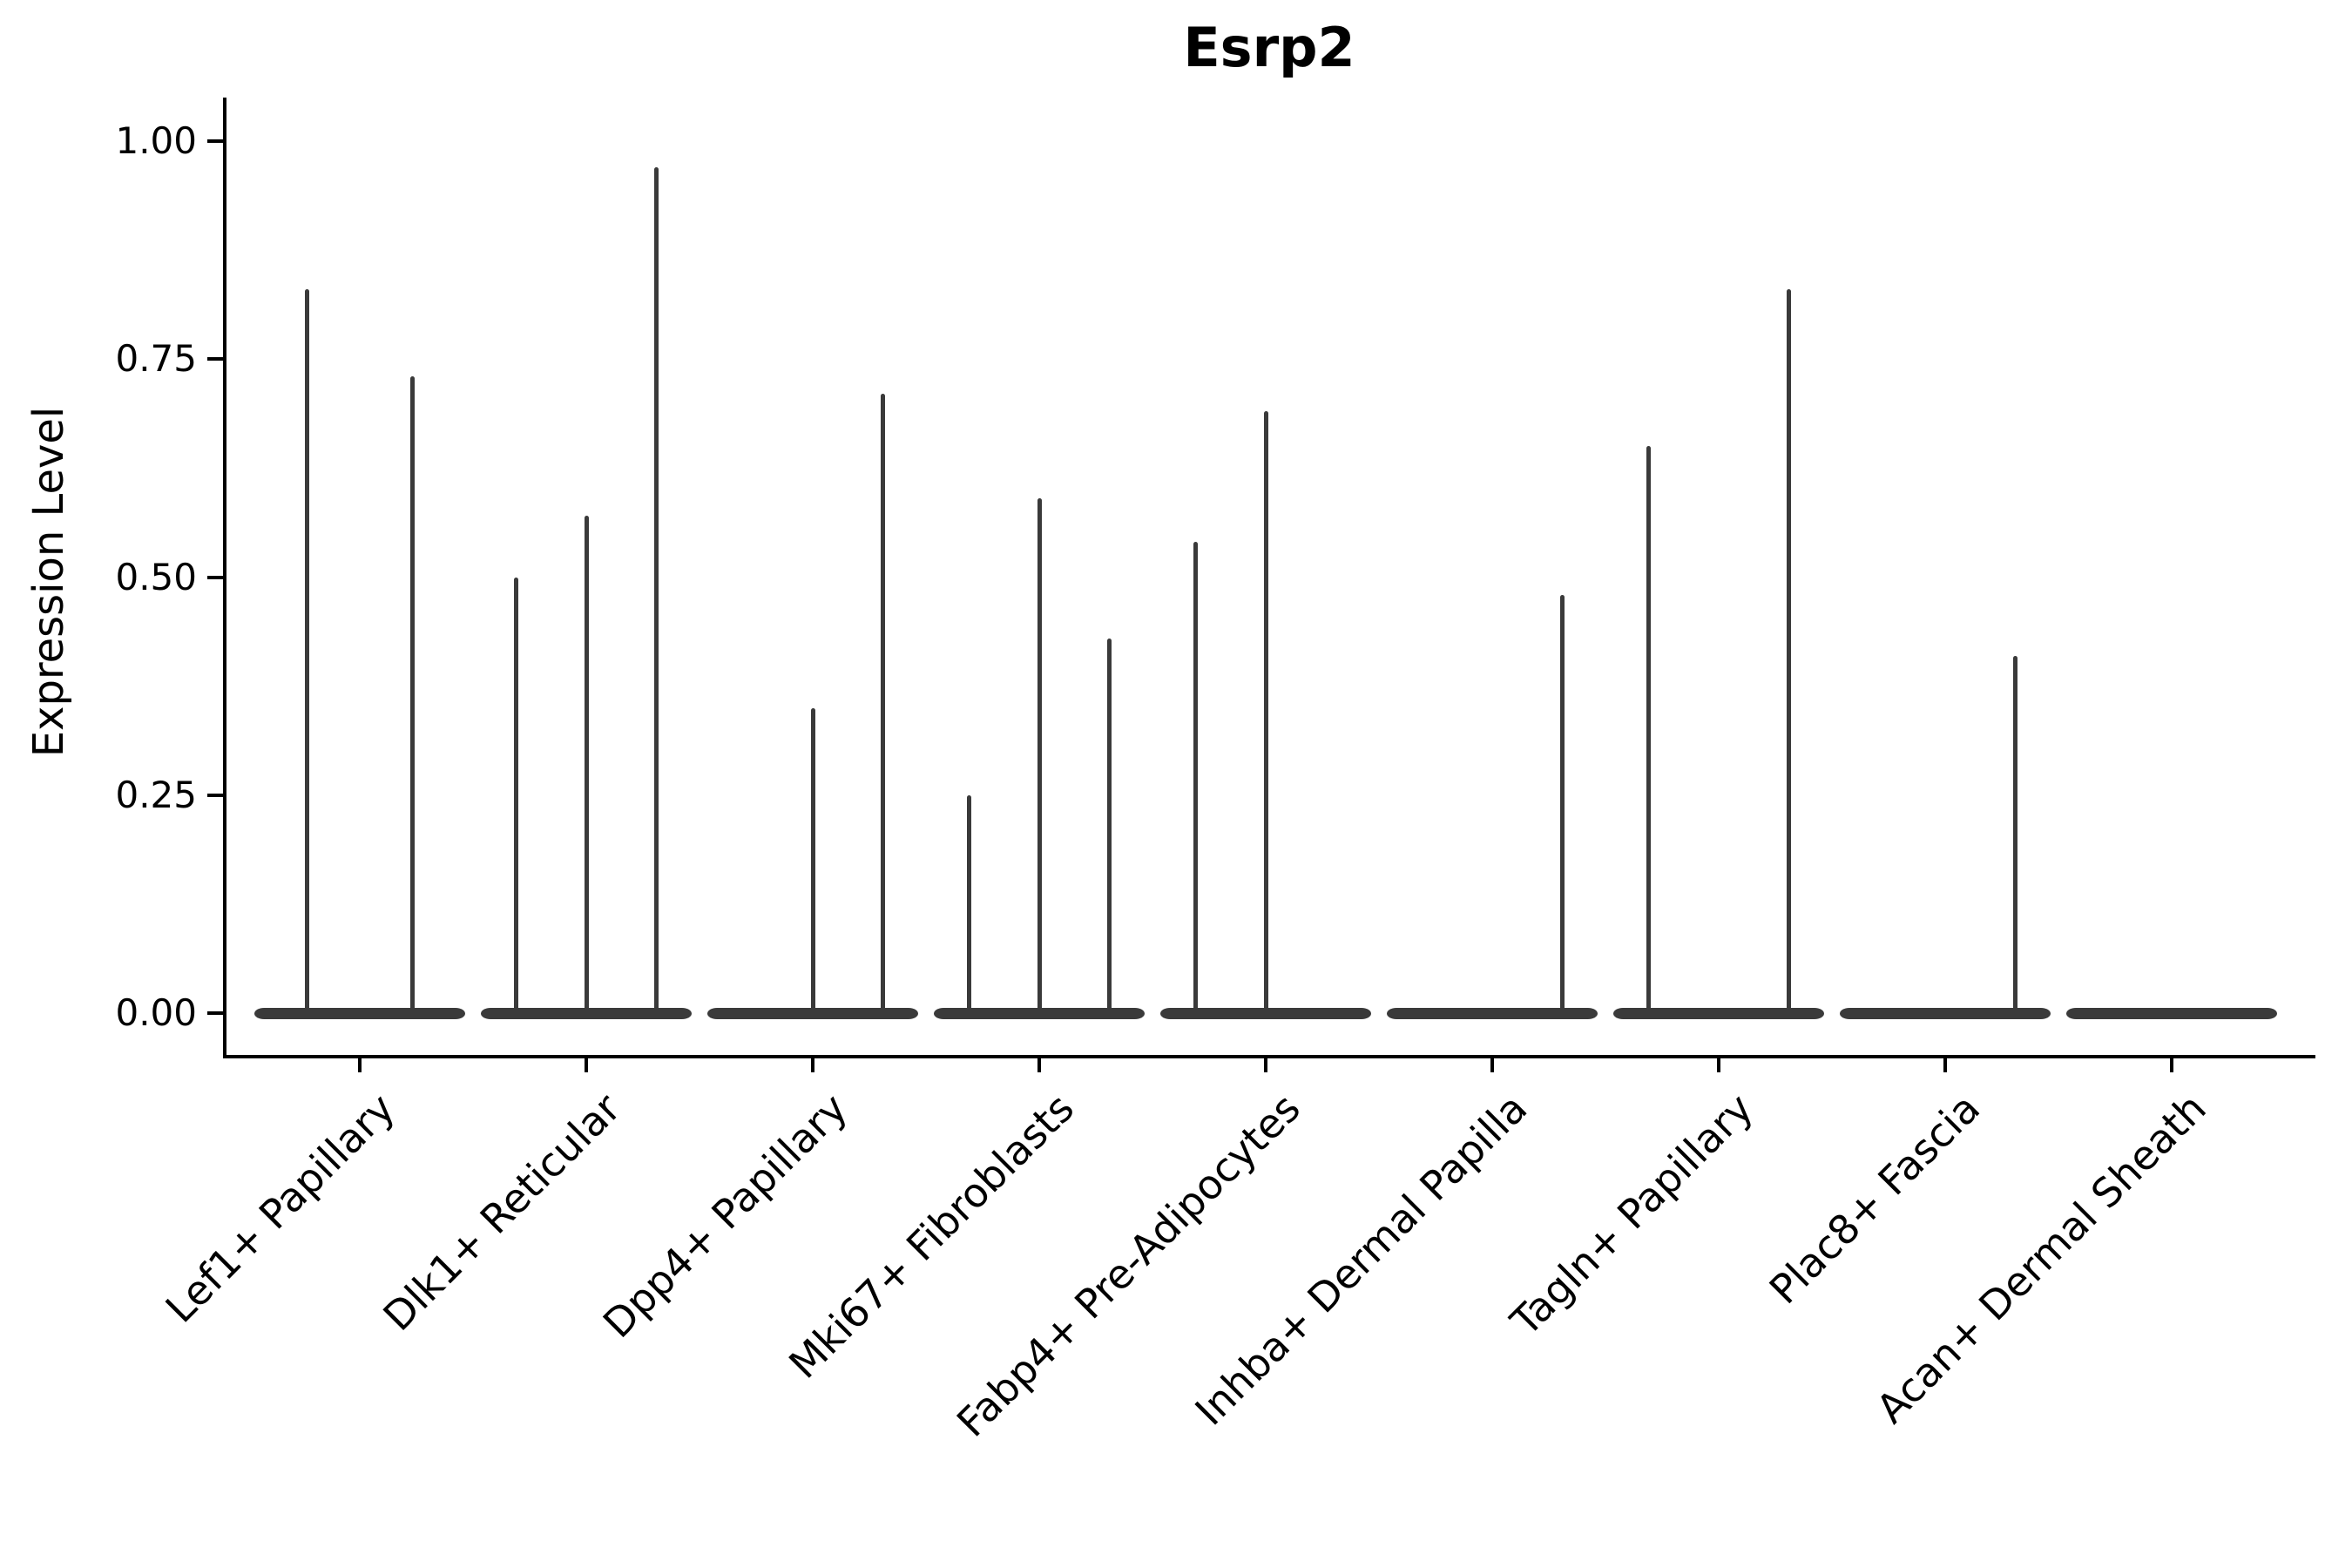 The height and width of the screenshot is (1568, 2352). I want to click on chart-title: Esrp2, so click(1269, 48).